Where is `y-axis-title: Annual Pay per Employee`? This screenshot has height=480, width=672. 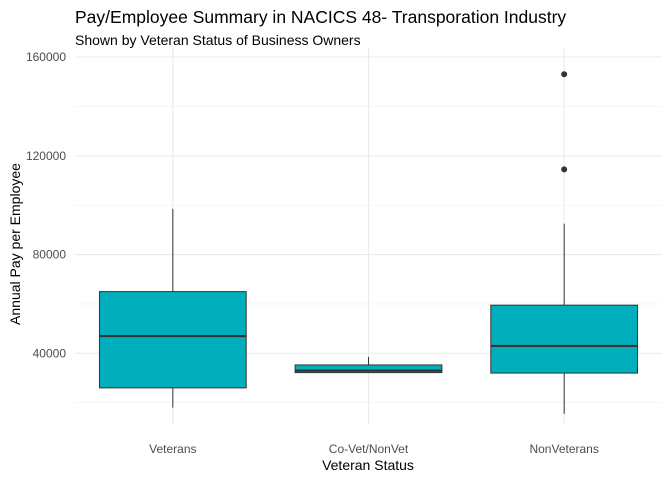 y-axis-title: Annual Pay per Employee is located at coordinates (15, 244).